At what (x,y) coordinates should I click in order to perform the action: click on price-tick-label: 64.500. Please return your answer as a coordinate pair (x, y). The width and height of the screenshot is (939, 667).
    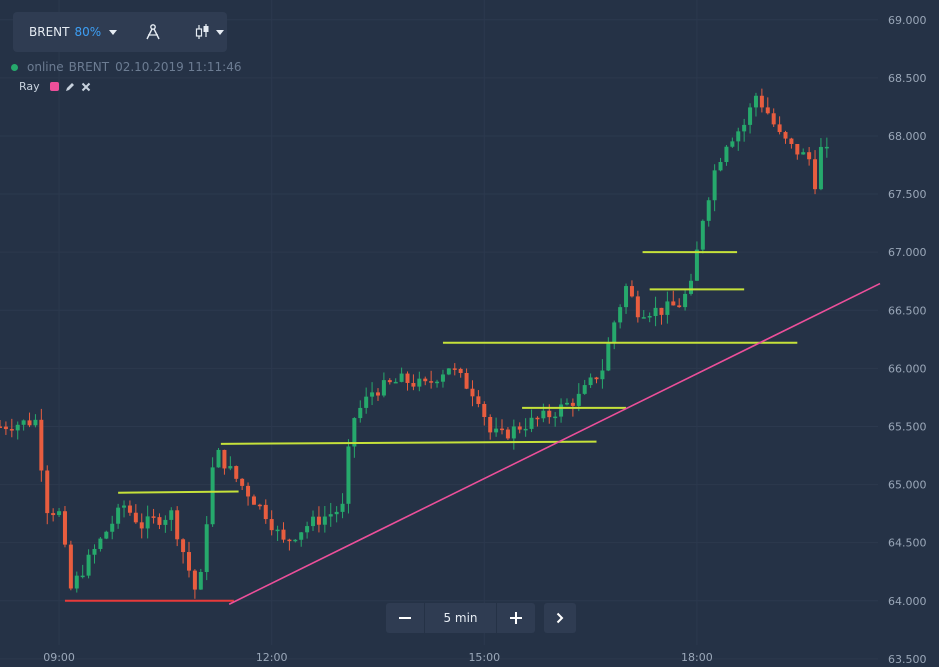
    Looking at the image, I should click on (907, 543).